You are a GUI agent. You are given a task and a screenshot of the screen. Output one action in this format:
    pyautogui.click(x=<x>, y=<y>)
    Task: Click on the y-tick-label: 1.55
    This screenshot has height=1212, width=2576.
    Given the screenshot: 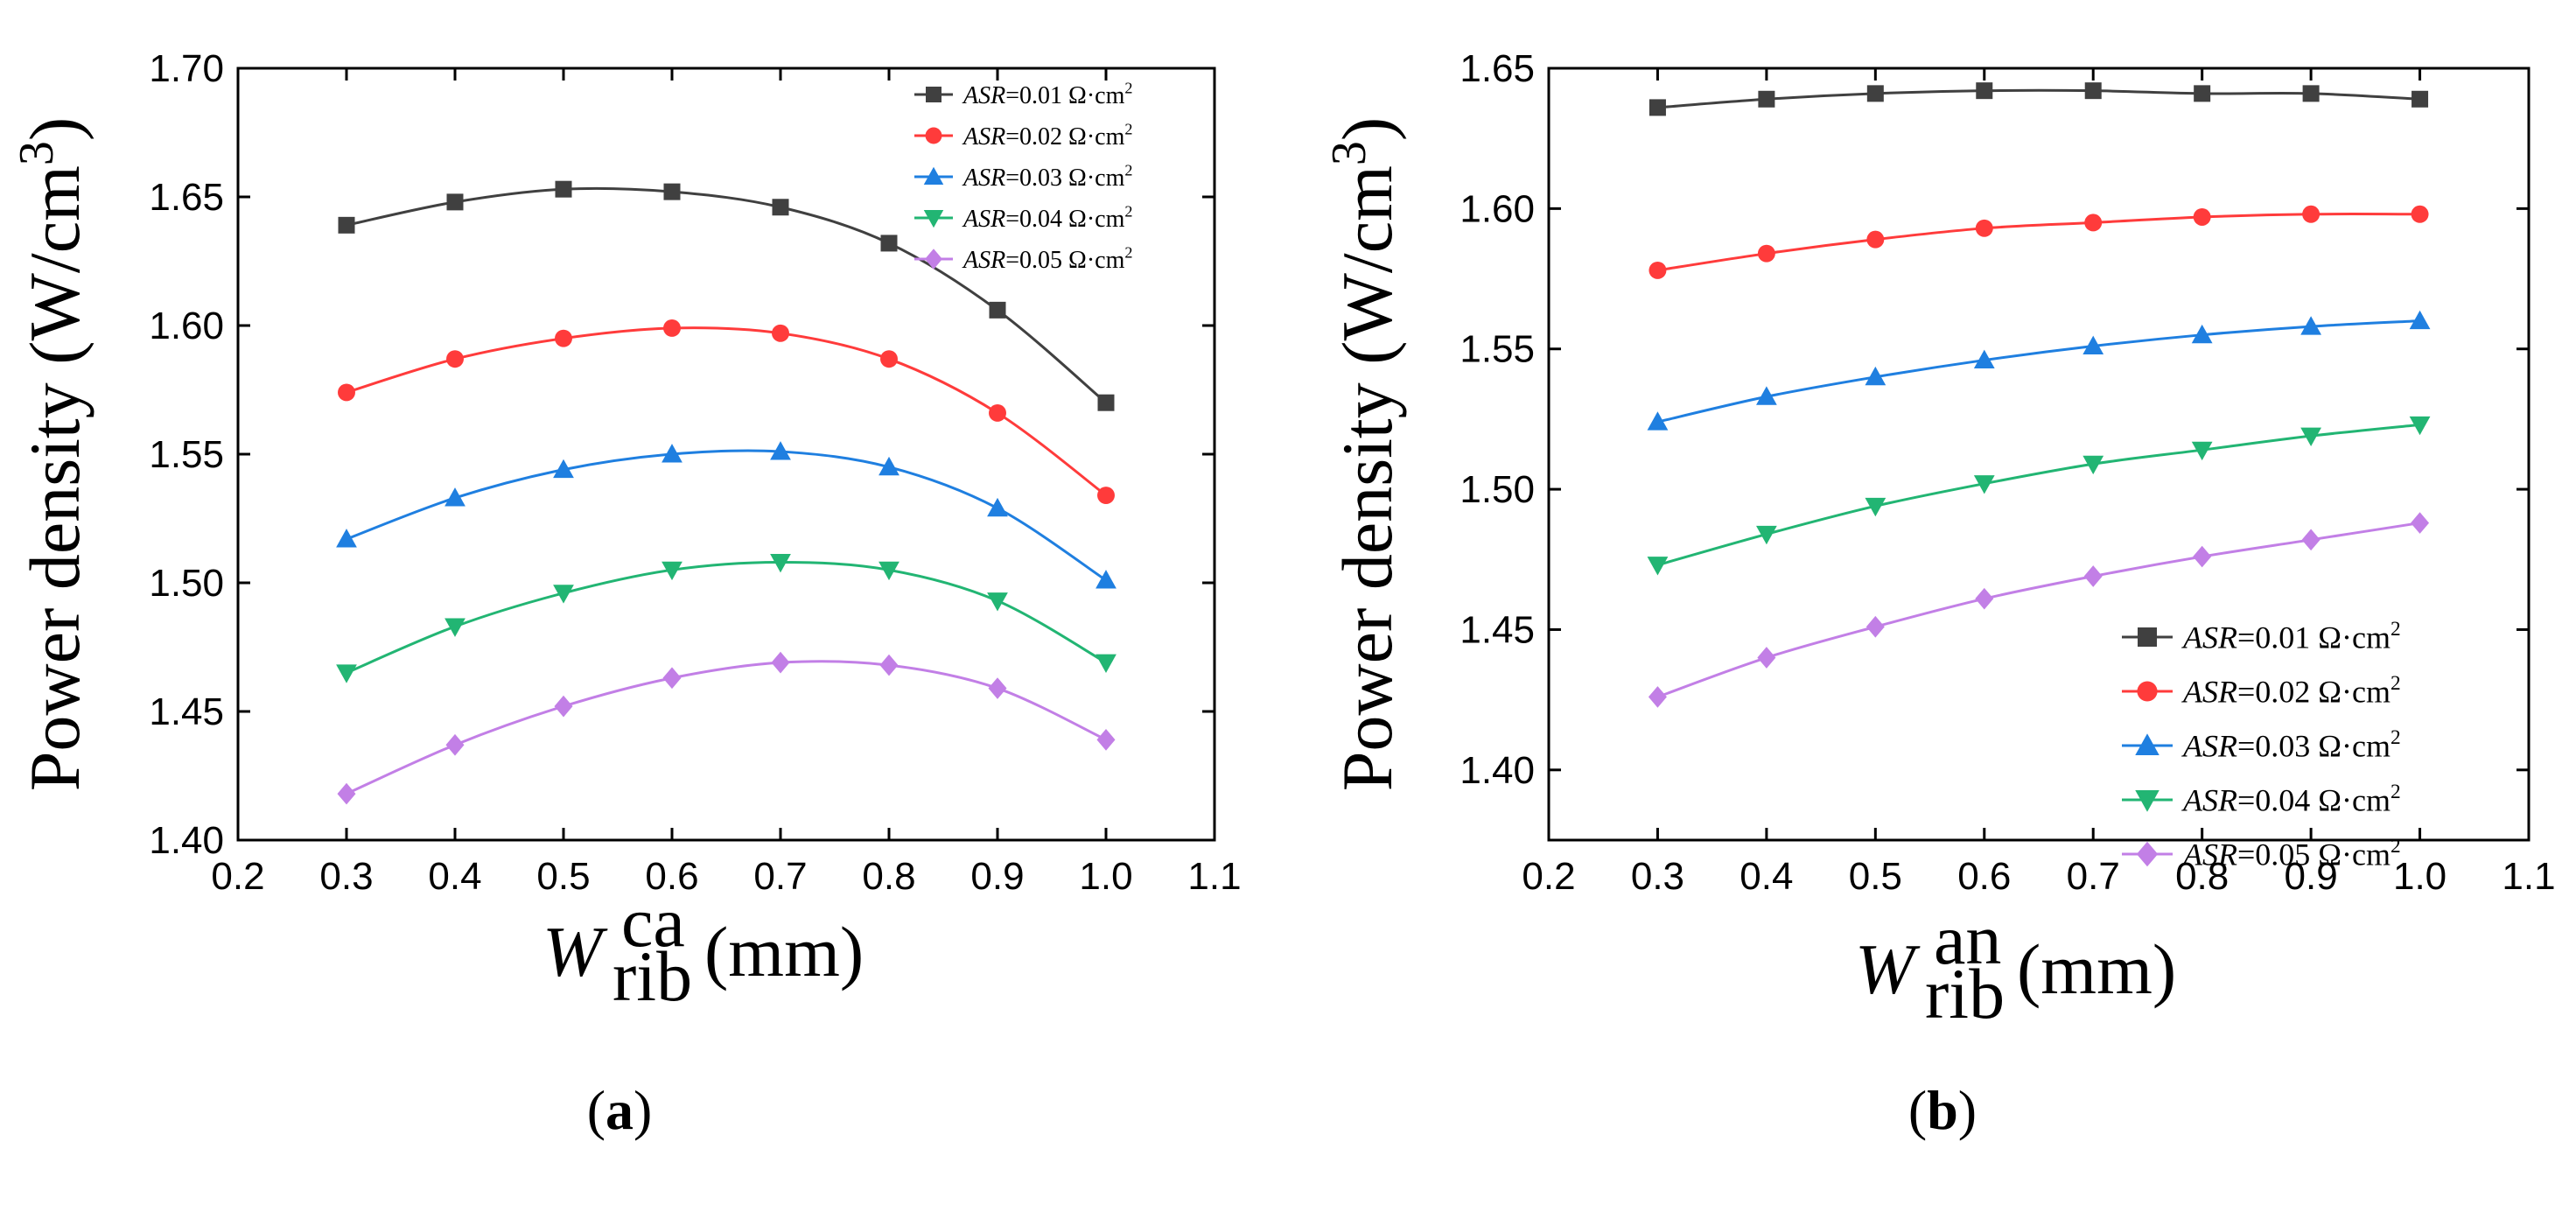 What is the action you would take?
    pyautogui.click(x=1497, y=349)
    